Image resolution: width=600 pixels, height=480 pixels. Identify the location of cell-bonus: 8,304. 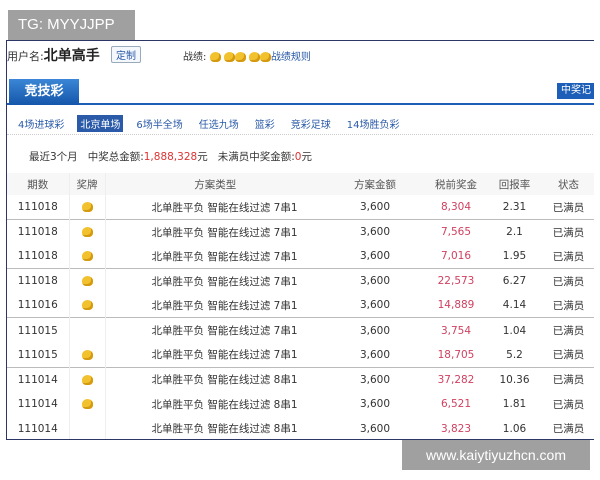
(456, 207).